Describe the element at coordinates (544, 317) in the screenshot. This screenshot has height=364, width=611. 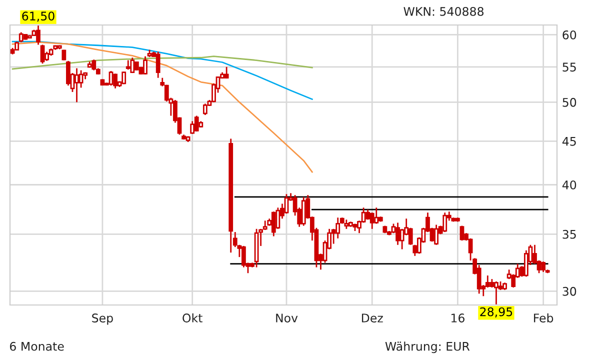
I see `x-tick-label: Feb` at that location.